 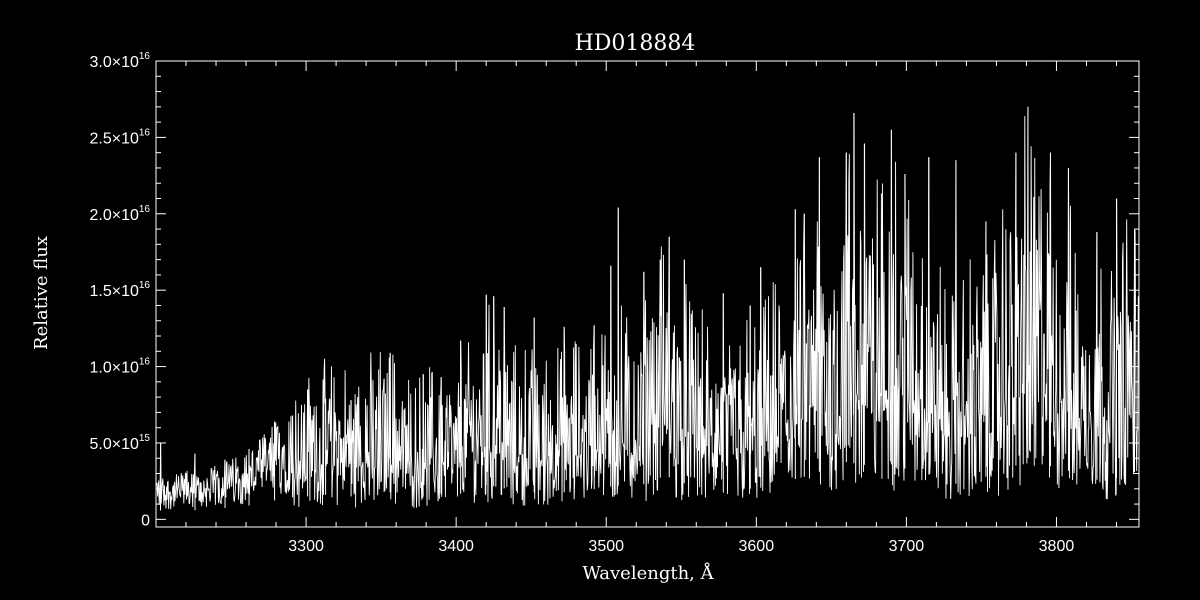 What do you see at coordinates (306, 546) in the screenshot?
I see `x-tick-label: 3300` at bounding box center [306, 546].